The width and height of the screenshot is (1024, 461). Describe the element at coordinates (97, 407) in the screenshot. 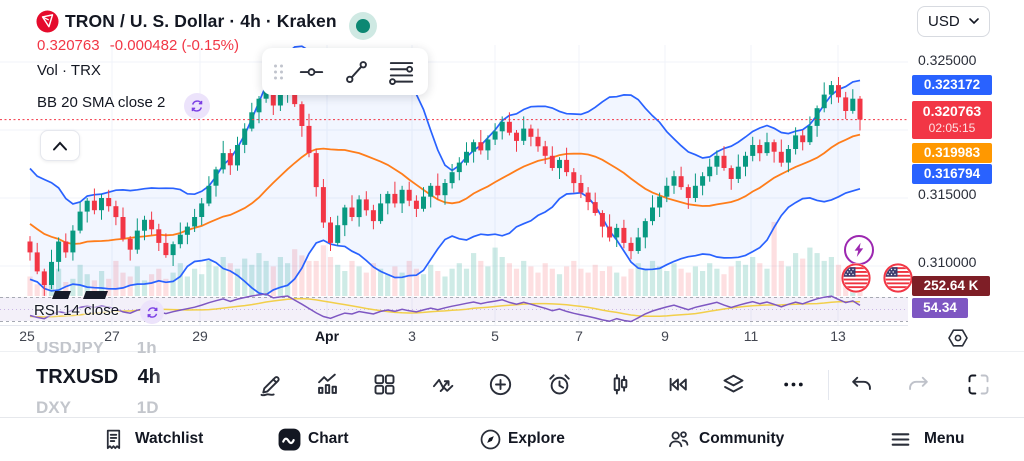

I see `picker-row-next: DXY 1D` at that location.